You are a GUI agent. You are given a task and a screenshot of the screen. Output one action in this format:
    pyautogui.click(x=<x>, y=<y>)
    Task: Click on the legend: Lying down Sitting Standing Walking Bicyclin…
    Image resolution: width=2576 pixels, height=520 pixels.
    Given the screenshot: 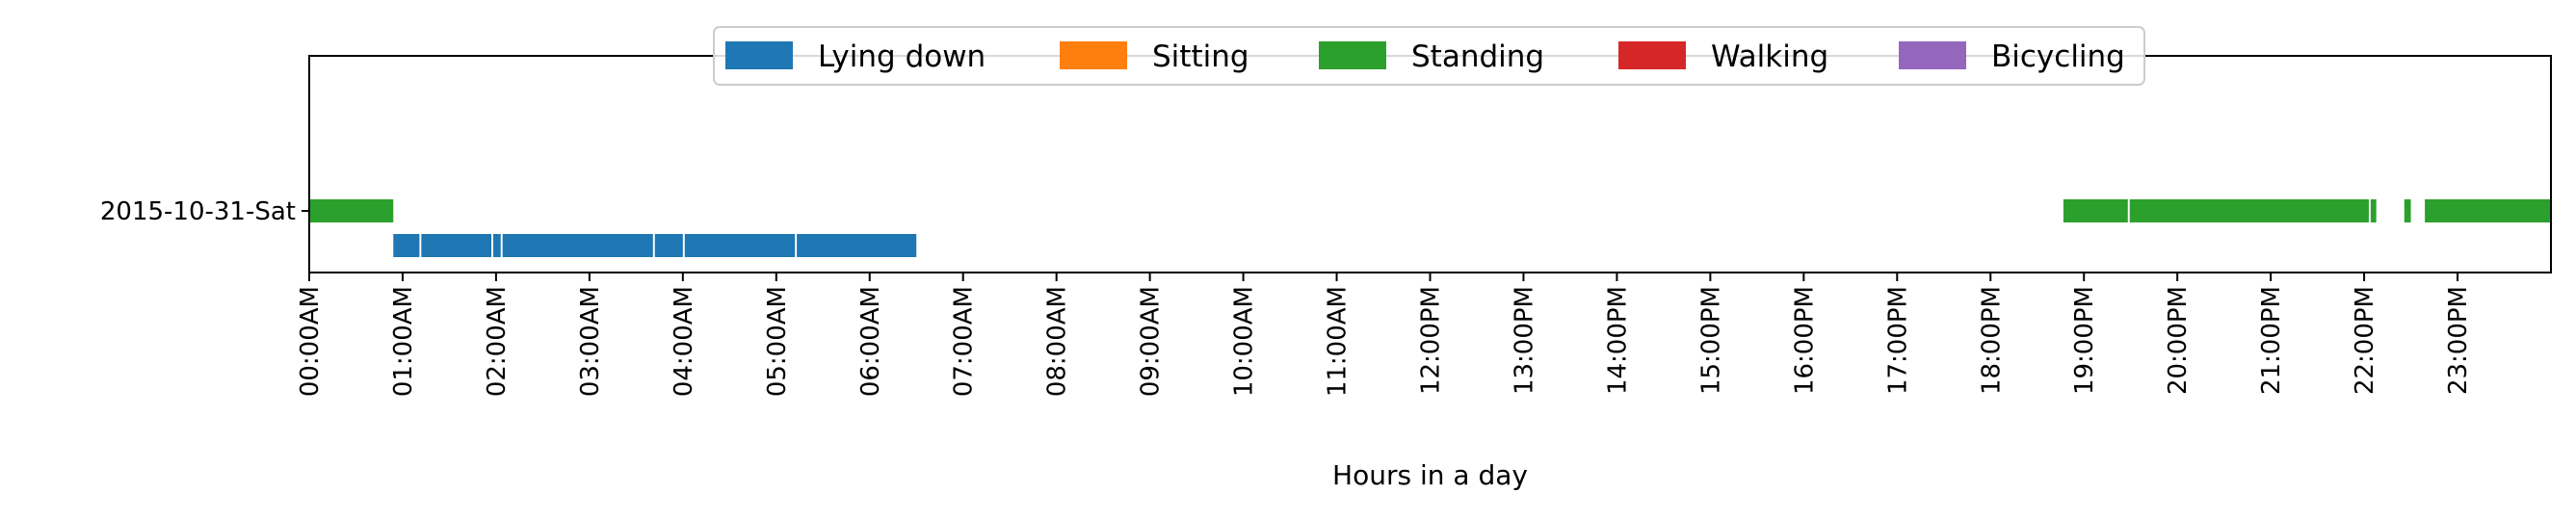 What is the action you would take?
    pyautogui.click(x=1429, y=56)
    